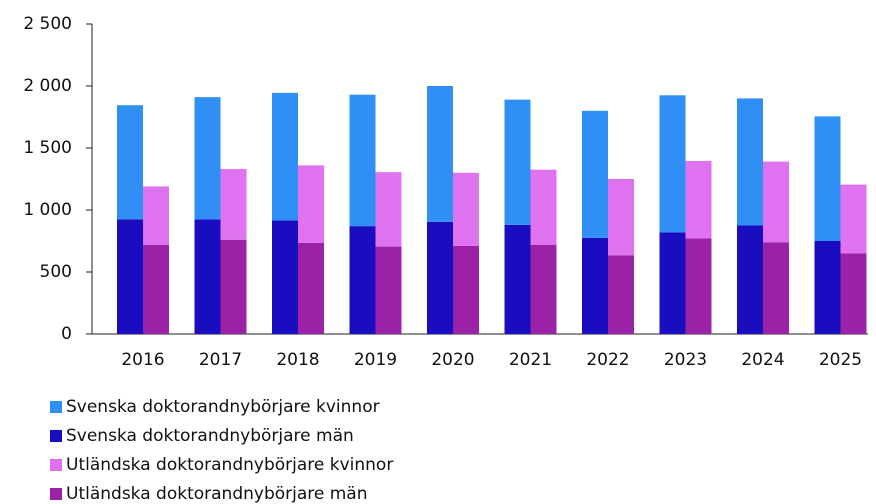  What do you see at coordinates (840, 360) in the screenshot?
I see `x-tick-label: 2025` at bounding box center [840, 360].